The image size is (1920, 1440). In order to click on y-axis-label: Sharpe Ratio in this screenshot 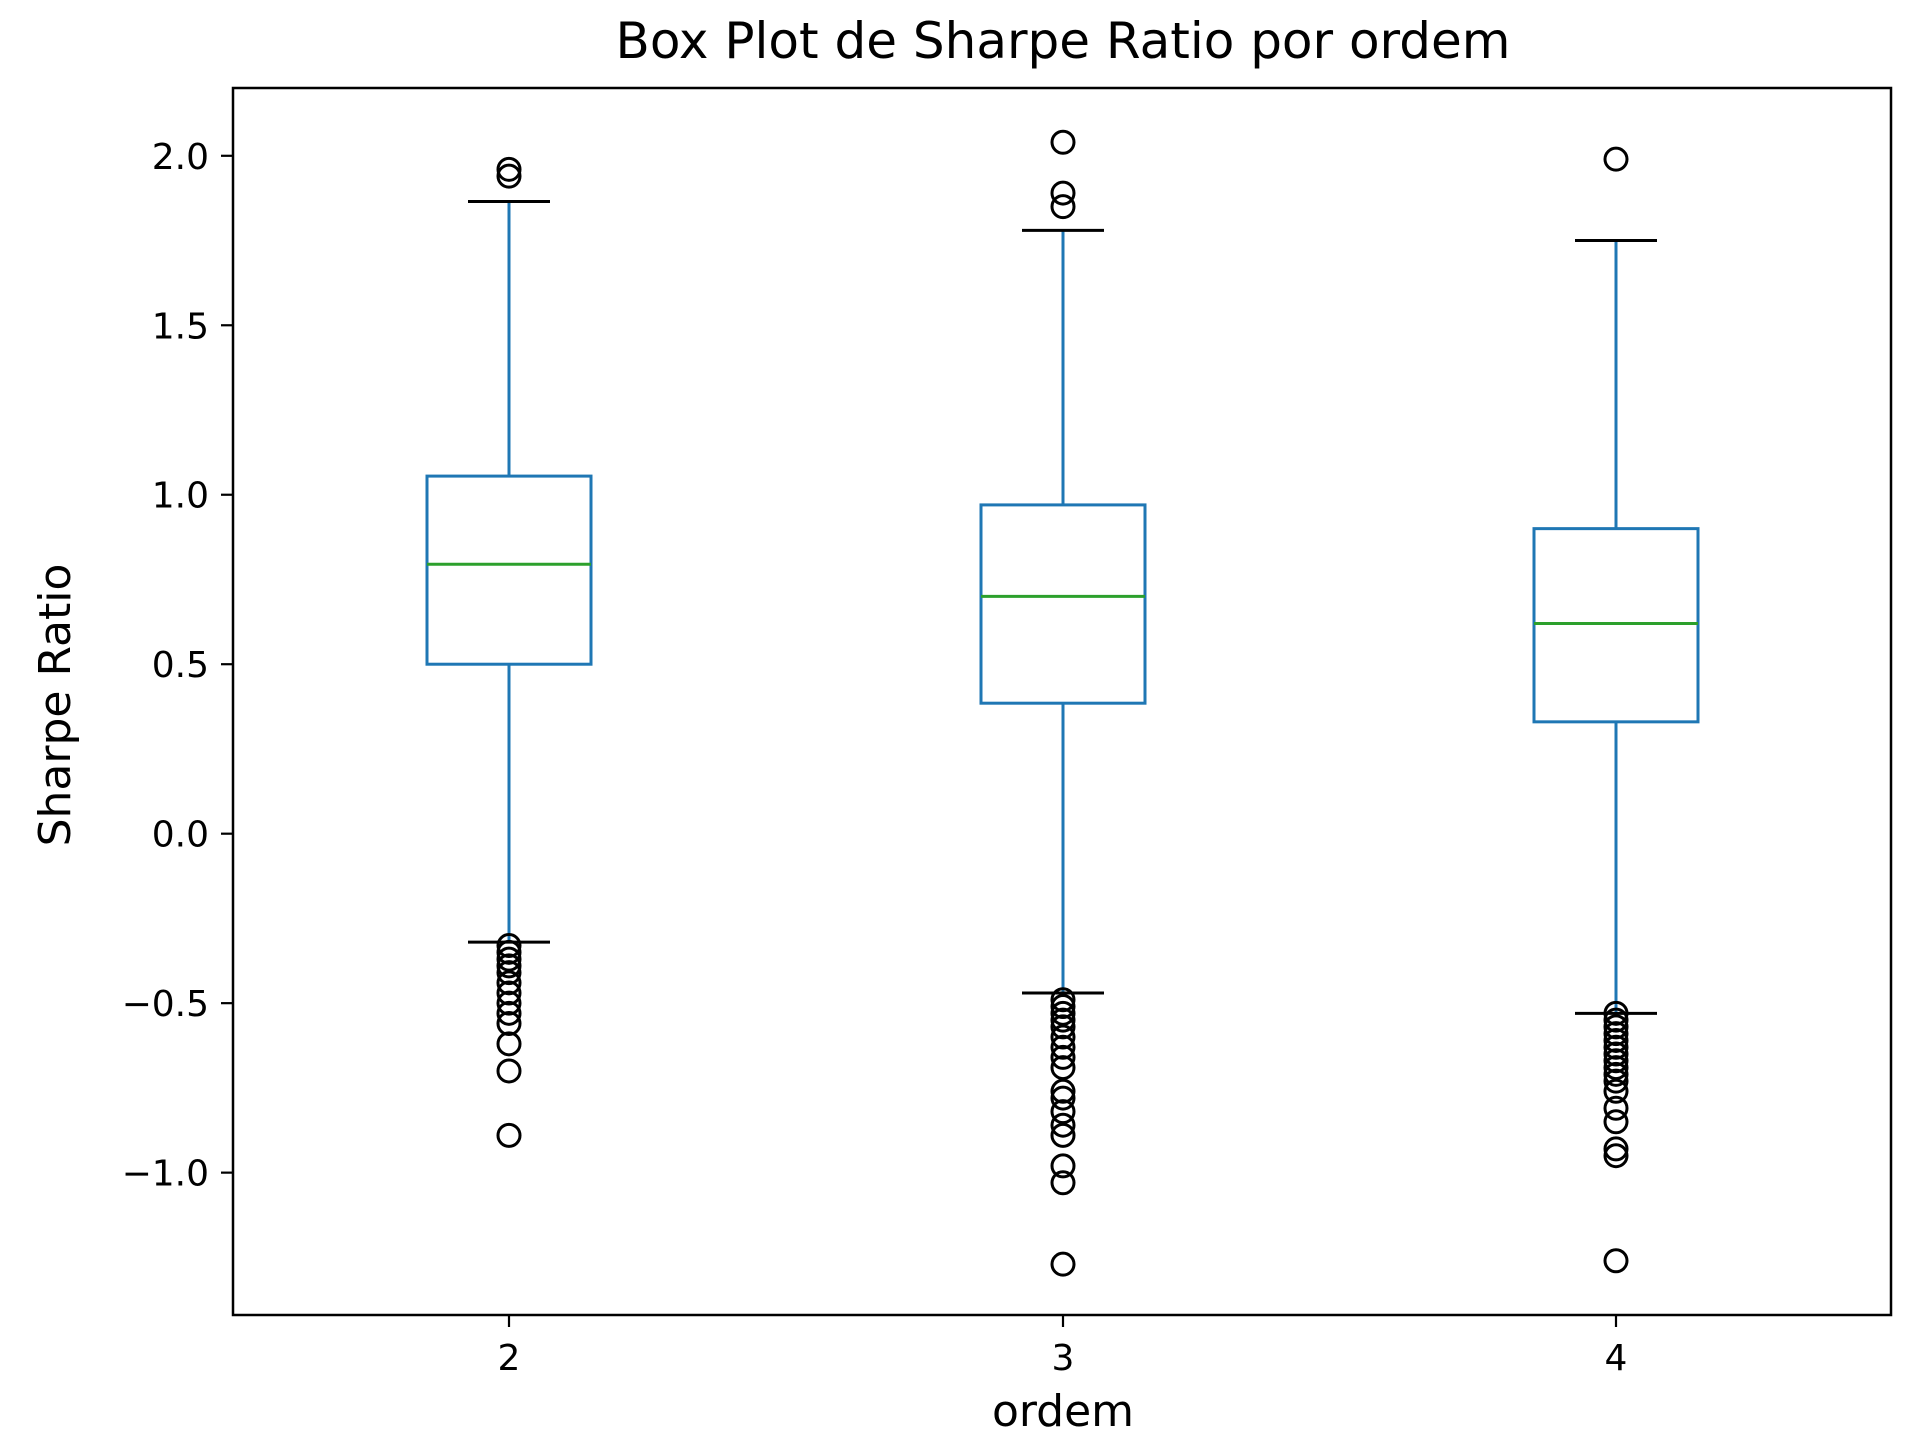, I will do `click(55, 705)`.